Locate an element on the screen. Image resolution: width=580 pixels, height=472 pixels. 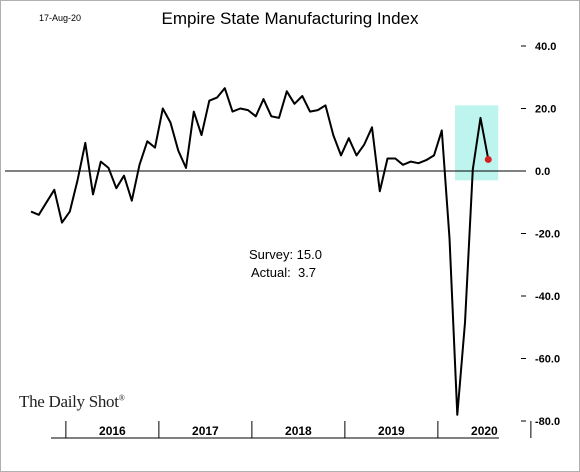
daily-shot-logo: The Daily Shot® is located at coordinates (72, 402).